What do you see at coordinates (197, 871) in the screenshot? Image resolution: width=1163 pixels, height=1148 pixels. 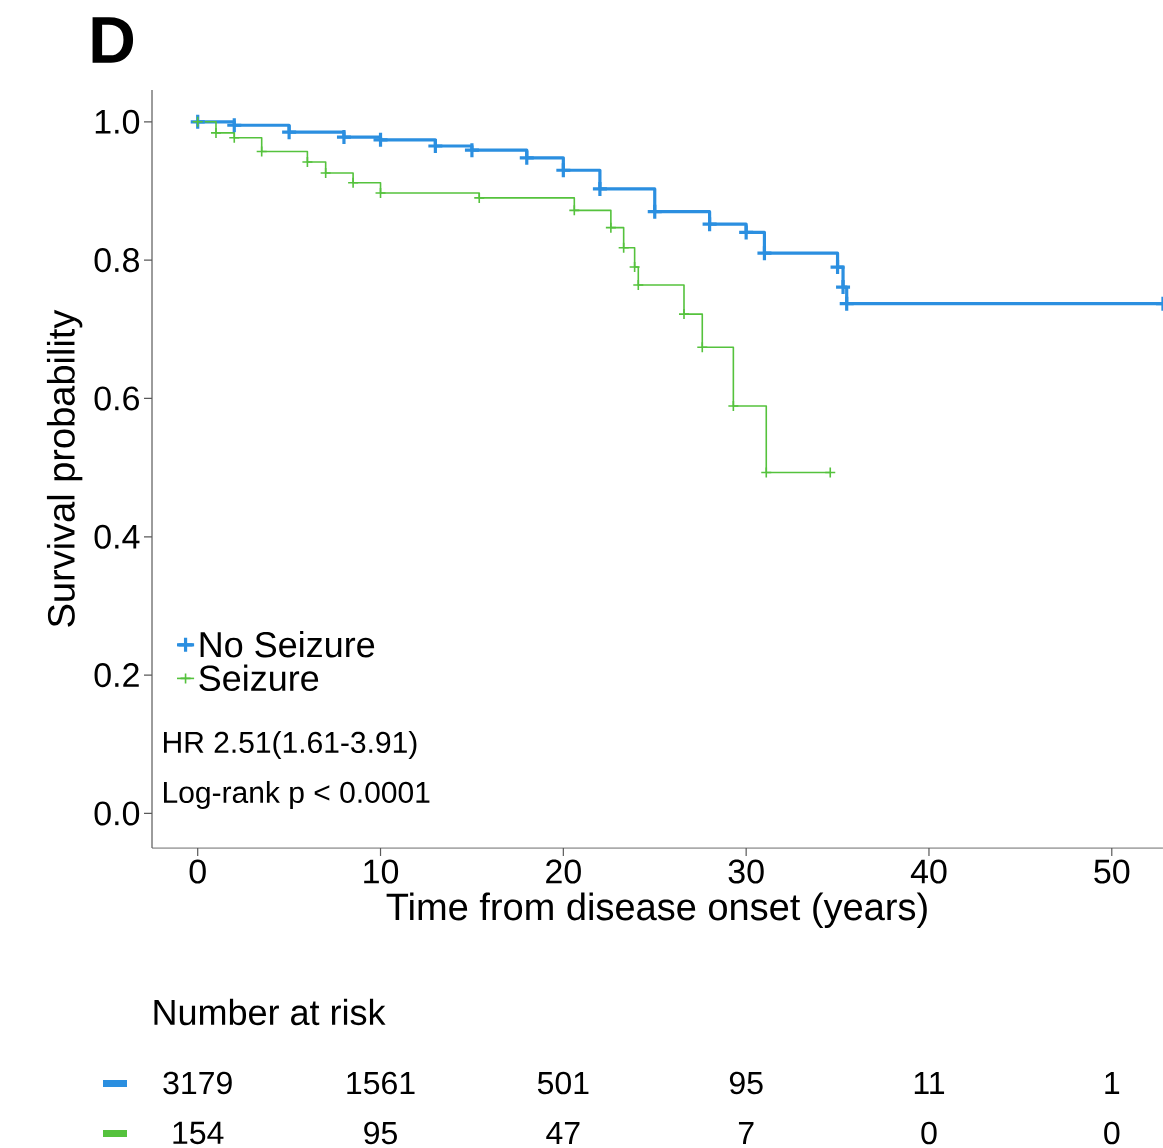 I see `x-tick-label: 0` at bounding box center [197, 871].